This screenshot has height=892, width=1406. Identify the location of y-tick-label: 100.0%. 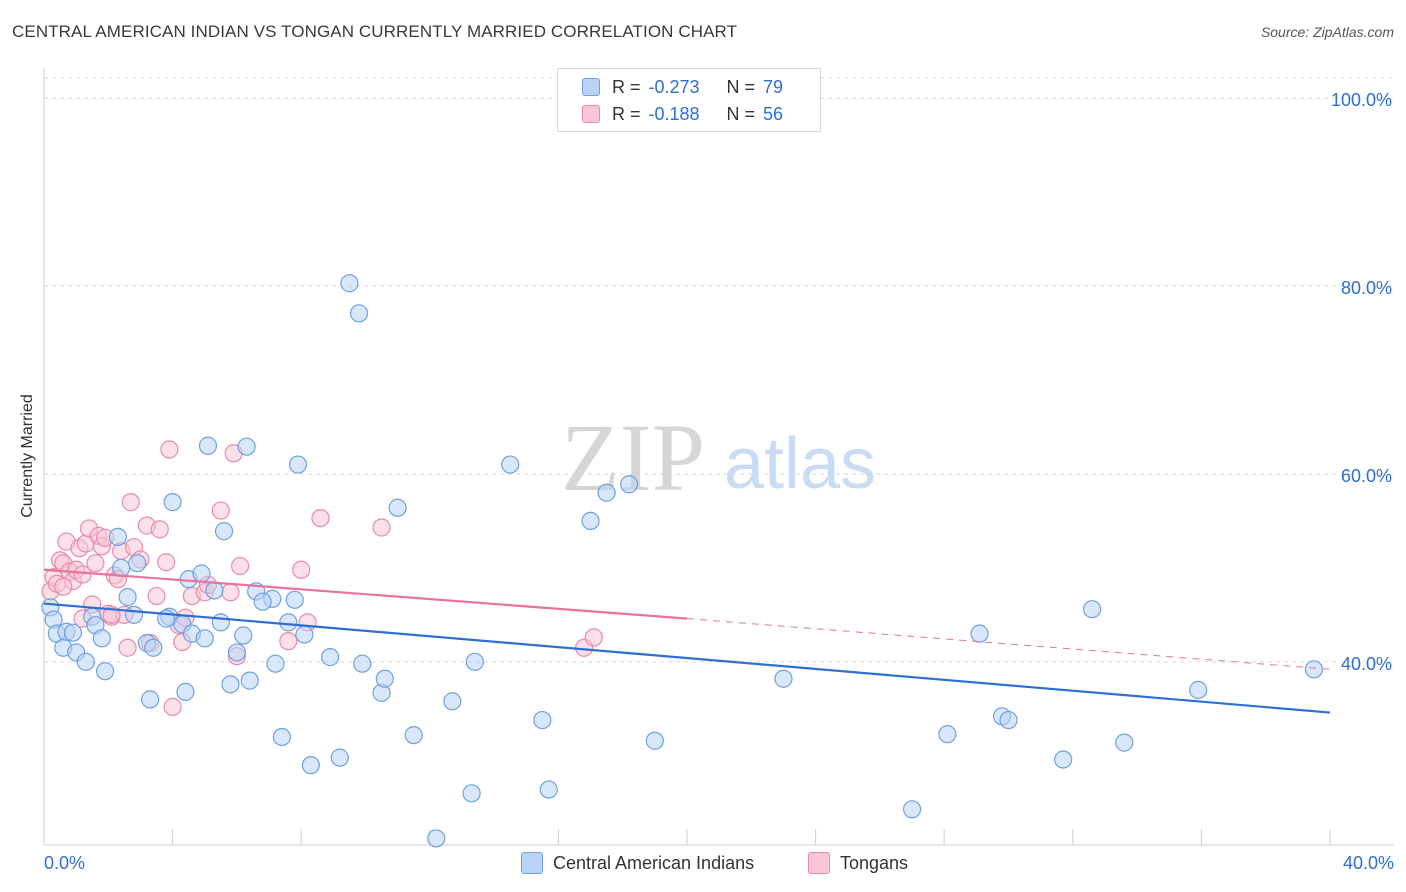
(1361, 100).